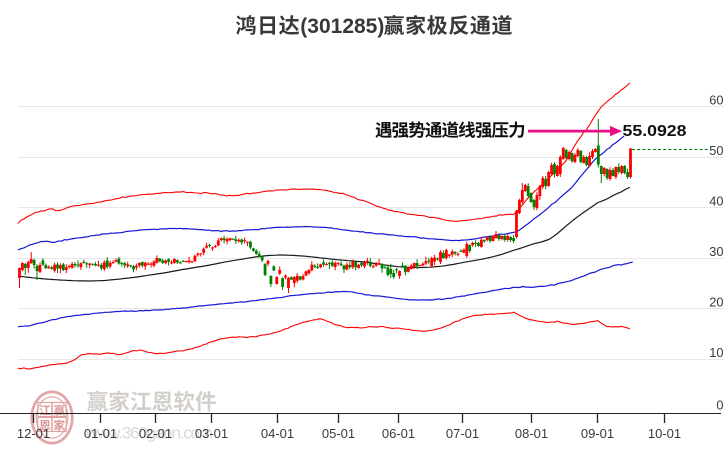 The image size is (726, 455). I want to click on svg-text: 30, so click(716, 251).